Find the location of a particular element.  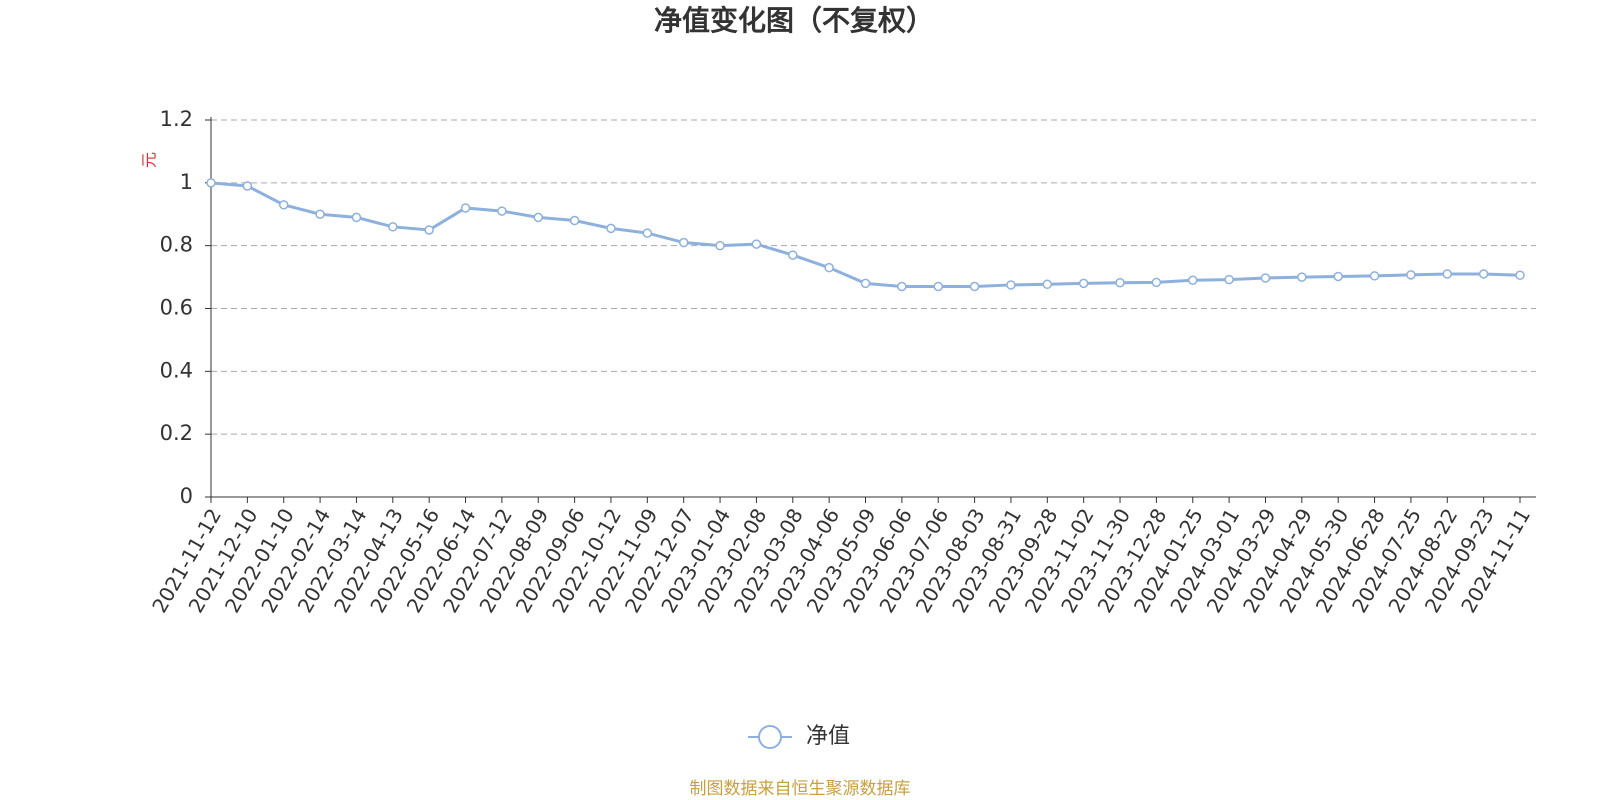

y-axis-unit: 元 is located at coordinates (149, 160).